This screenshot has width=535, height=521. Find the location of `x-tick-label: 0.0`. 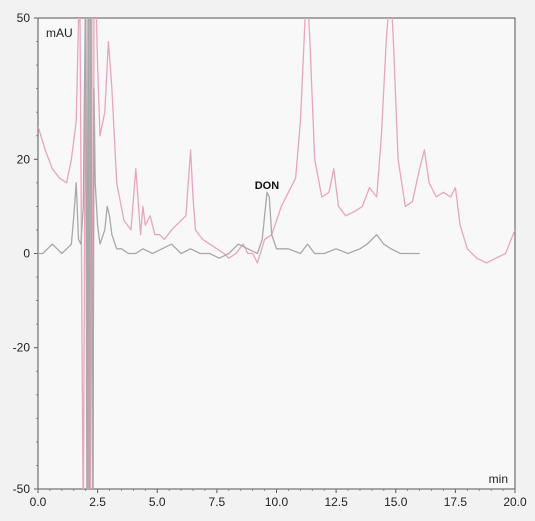

x-tick-label: 0.0 is located at coordinates (38, 502).